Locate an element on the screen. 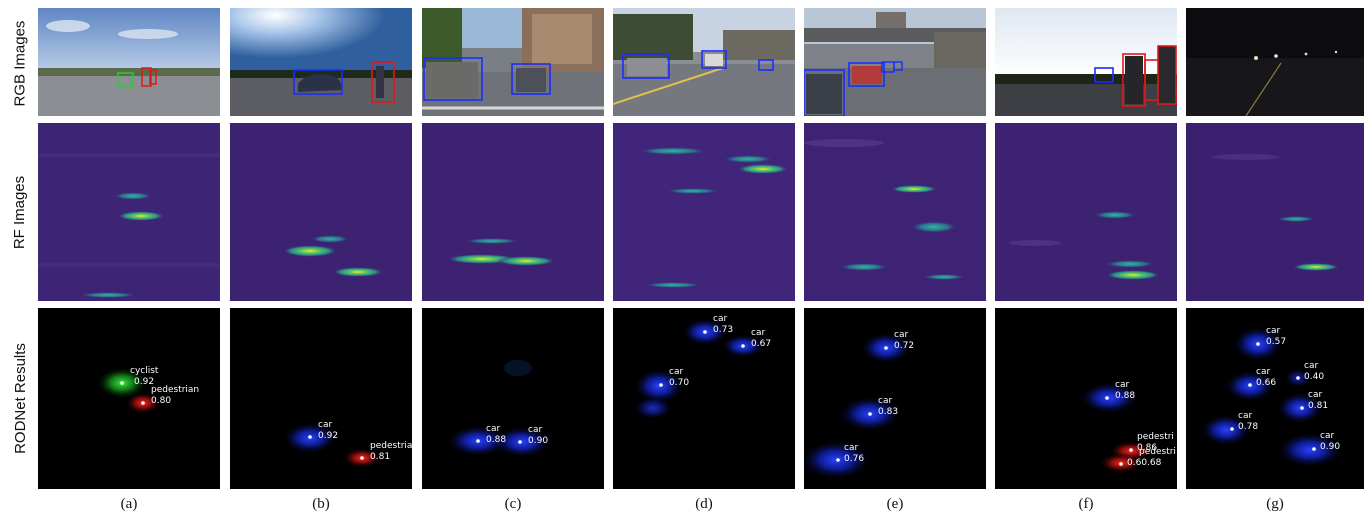  rf-image-f-svg is located at coordinates (1086, 212).